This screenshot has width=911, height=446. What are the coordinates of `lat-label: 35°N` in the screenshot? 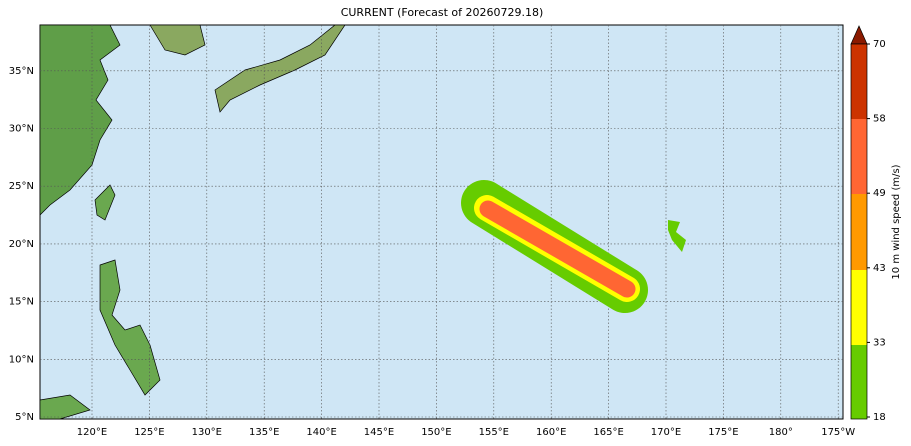 It's located at (21, 71).